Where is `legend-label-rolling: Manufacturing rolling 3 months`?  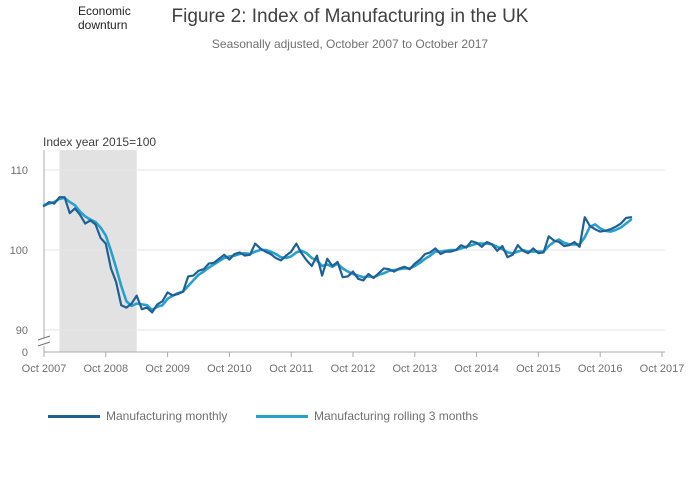 legend-label-rolling: Manufacturing rolling 3 months is located at coordinates (396, 416).